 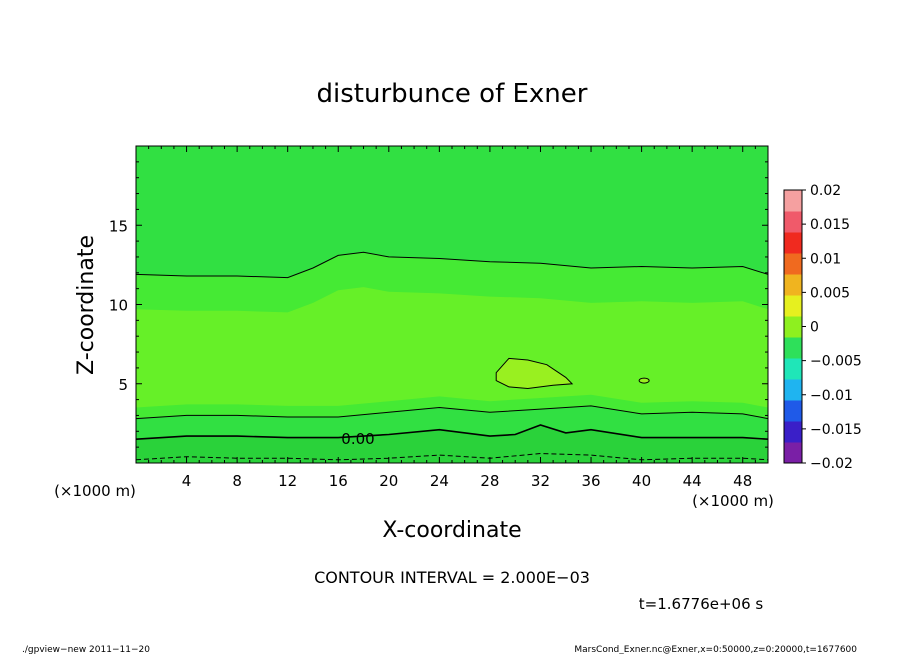 What do you see at coordinates (831, 464) in the screenshot?
I see `colorbar-label: −0.02` at bounding box center [831, 464].